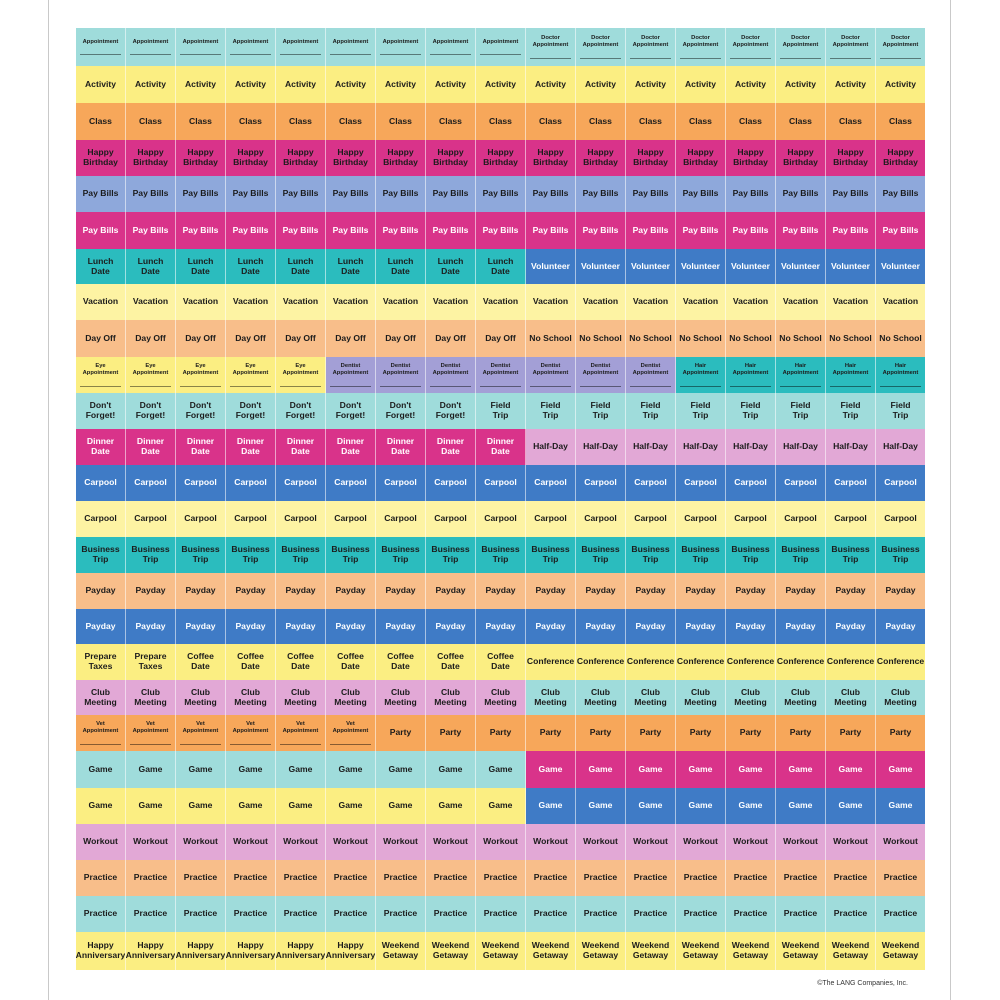 The image size is (1000, 1000). What do you see at coordinates (200, 661) in the screenshot?
I see `sticker-label: Coffee Date` at bounding box center [200, 661].